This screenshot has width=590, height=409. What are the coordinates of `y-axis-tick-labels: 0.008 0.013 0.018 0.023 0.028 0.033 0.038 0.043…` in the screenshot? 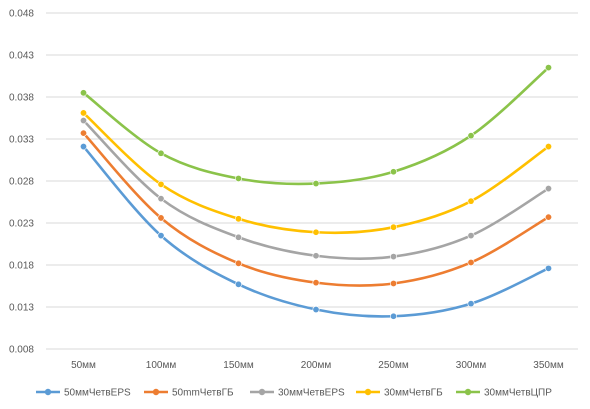 It's located at (21, 182).